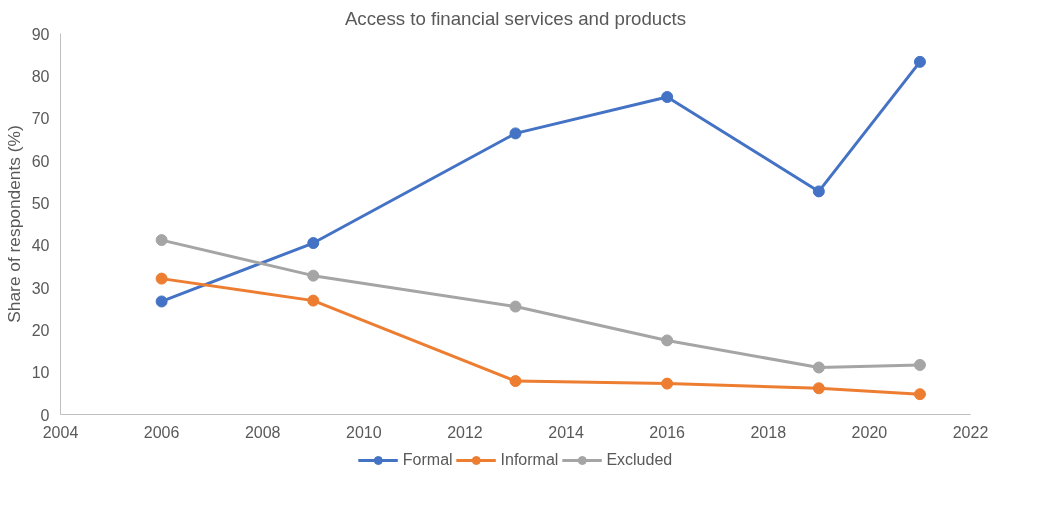 The width and height of the screenshot is (1052, 507). What do you see at coordinates (40, 161) in the screenshot?
I see `y-tick-label: 60` at bounding box center [40, 161].